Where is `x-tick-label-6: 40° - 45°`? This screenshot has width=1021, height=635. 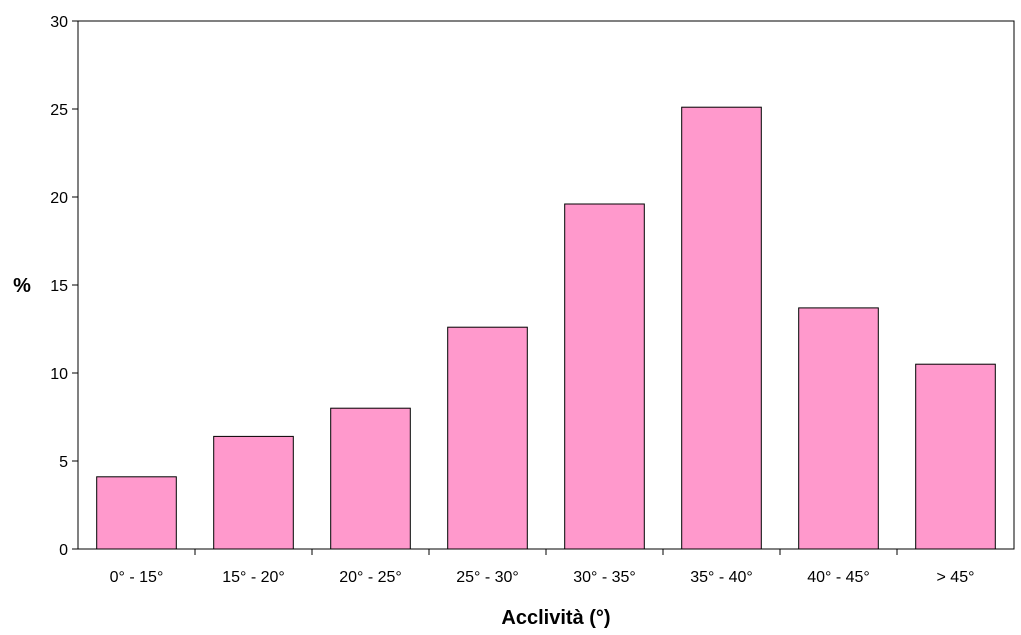 x-tick-label-6: 40° - 45° is located at coordinates (838, 577).